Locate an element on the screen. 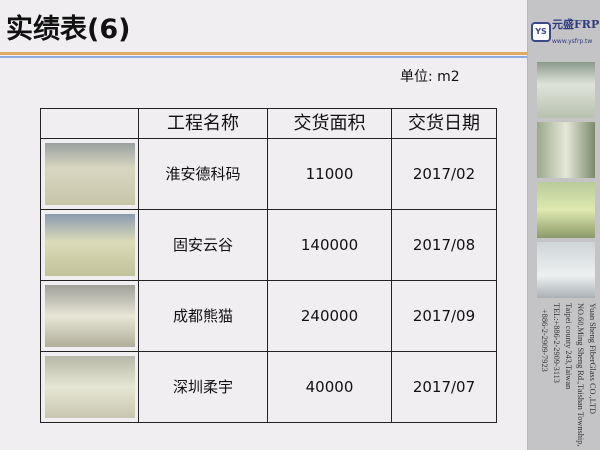 The width and height of the screenshot is (600, 450). table-row: 成都熊猫 240000 2017/09 is located at coordinates (268, 316).